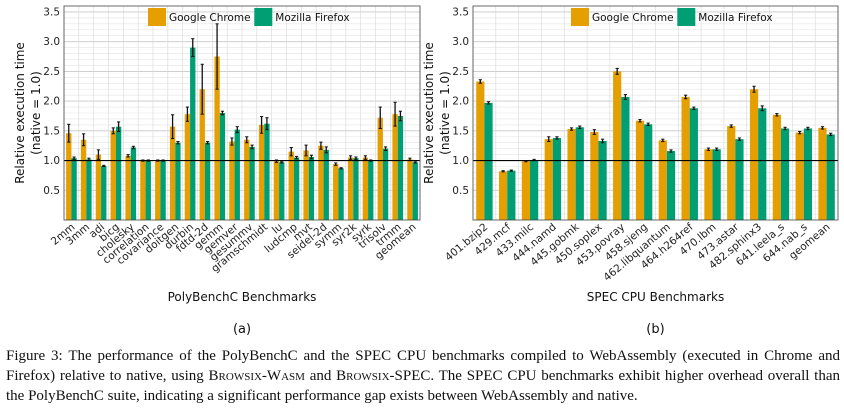  What do you see at coordinates (256, 376) in the screenshot?
I see `caption-browsix-wasm: Browsix-Wasm` at bounding box center [256, 376].